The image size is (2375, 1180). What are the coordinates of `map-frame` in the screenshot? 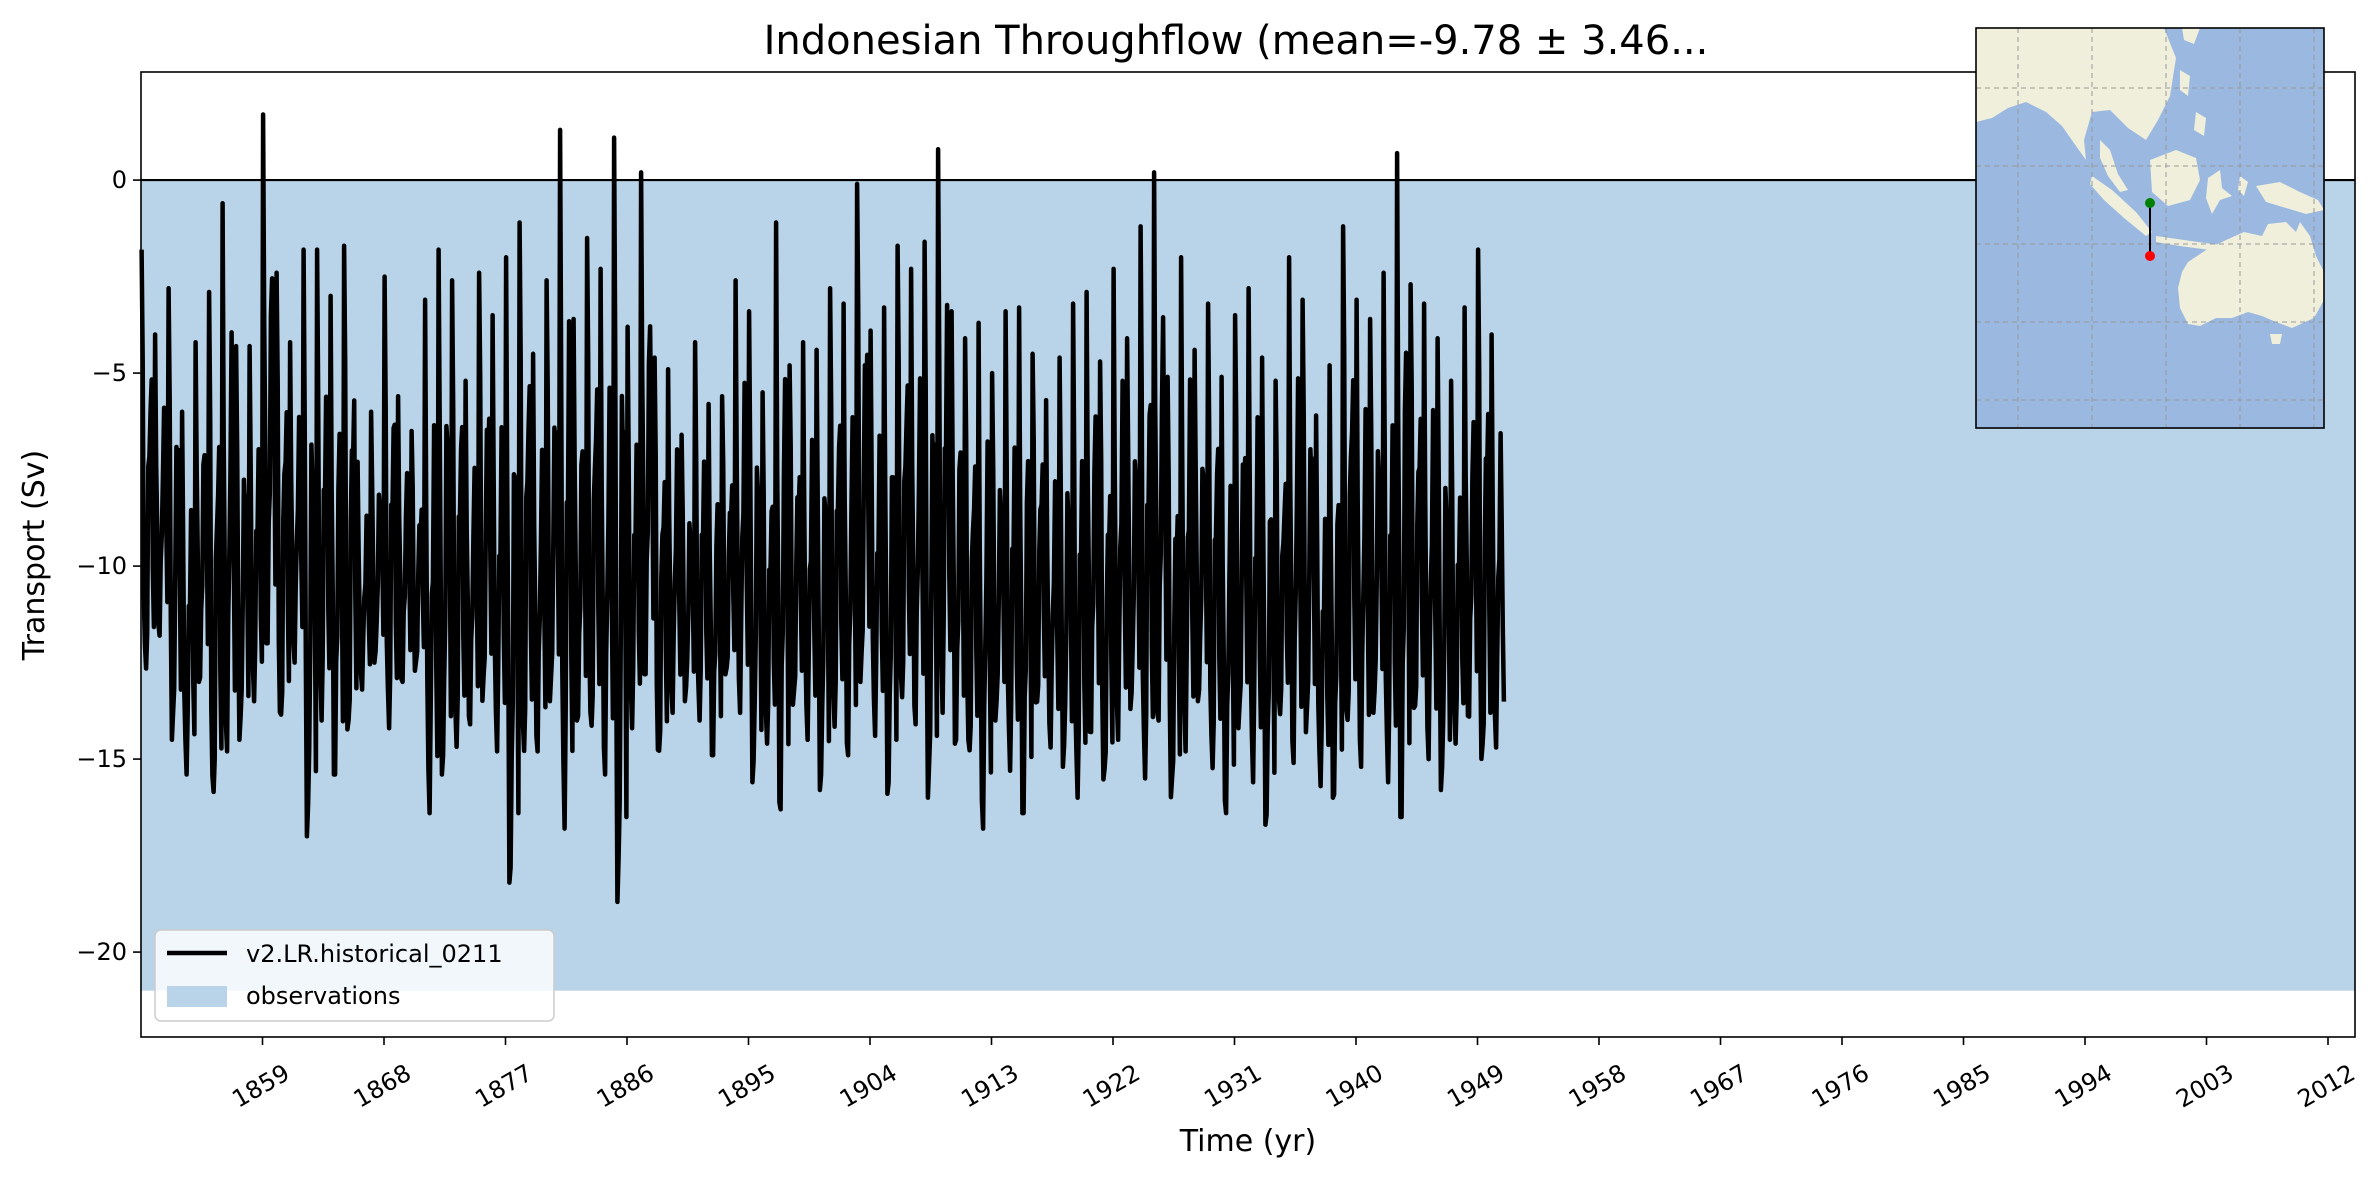 It's located at (2150, 228).